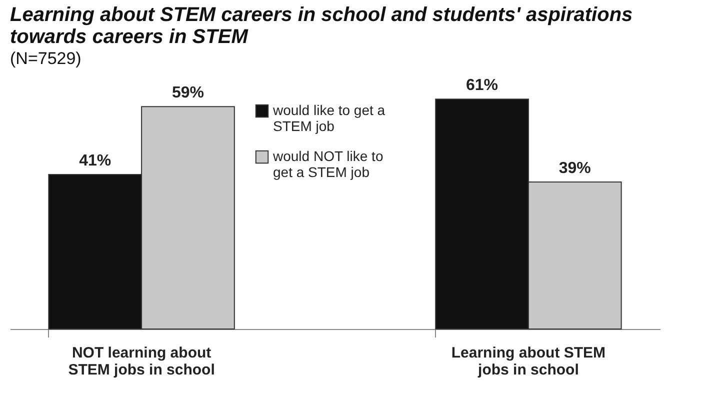 This screenshot has width=702, height=413. I want to click on data-label: 61%, so click(482, 85).